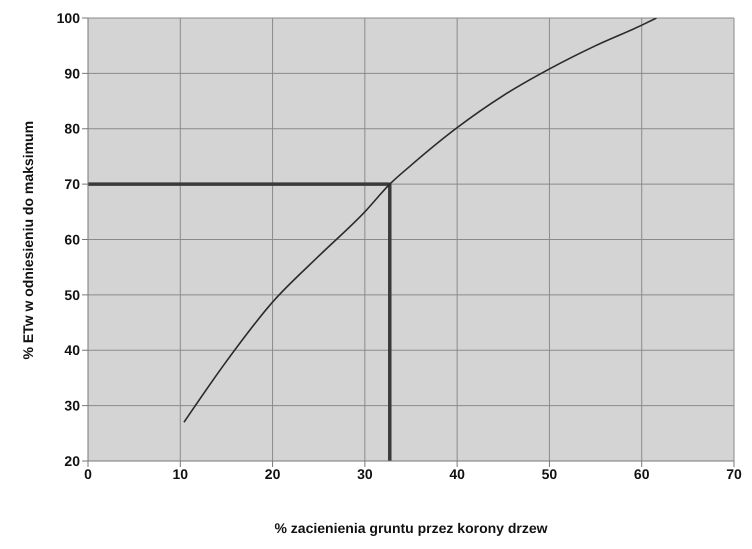  I want to click on x-tick-label: 30, so click(365, 474).